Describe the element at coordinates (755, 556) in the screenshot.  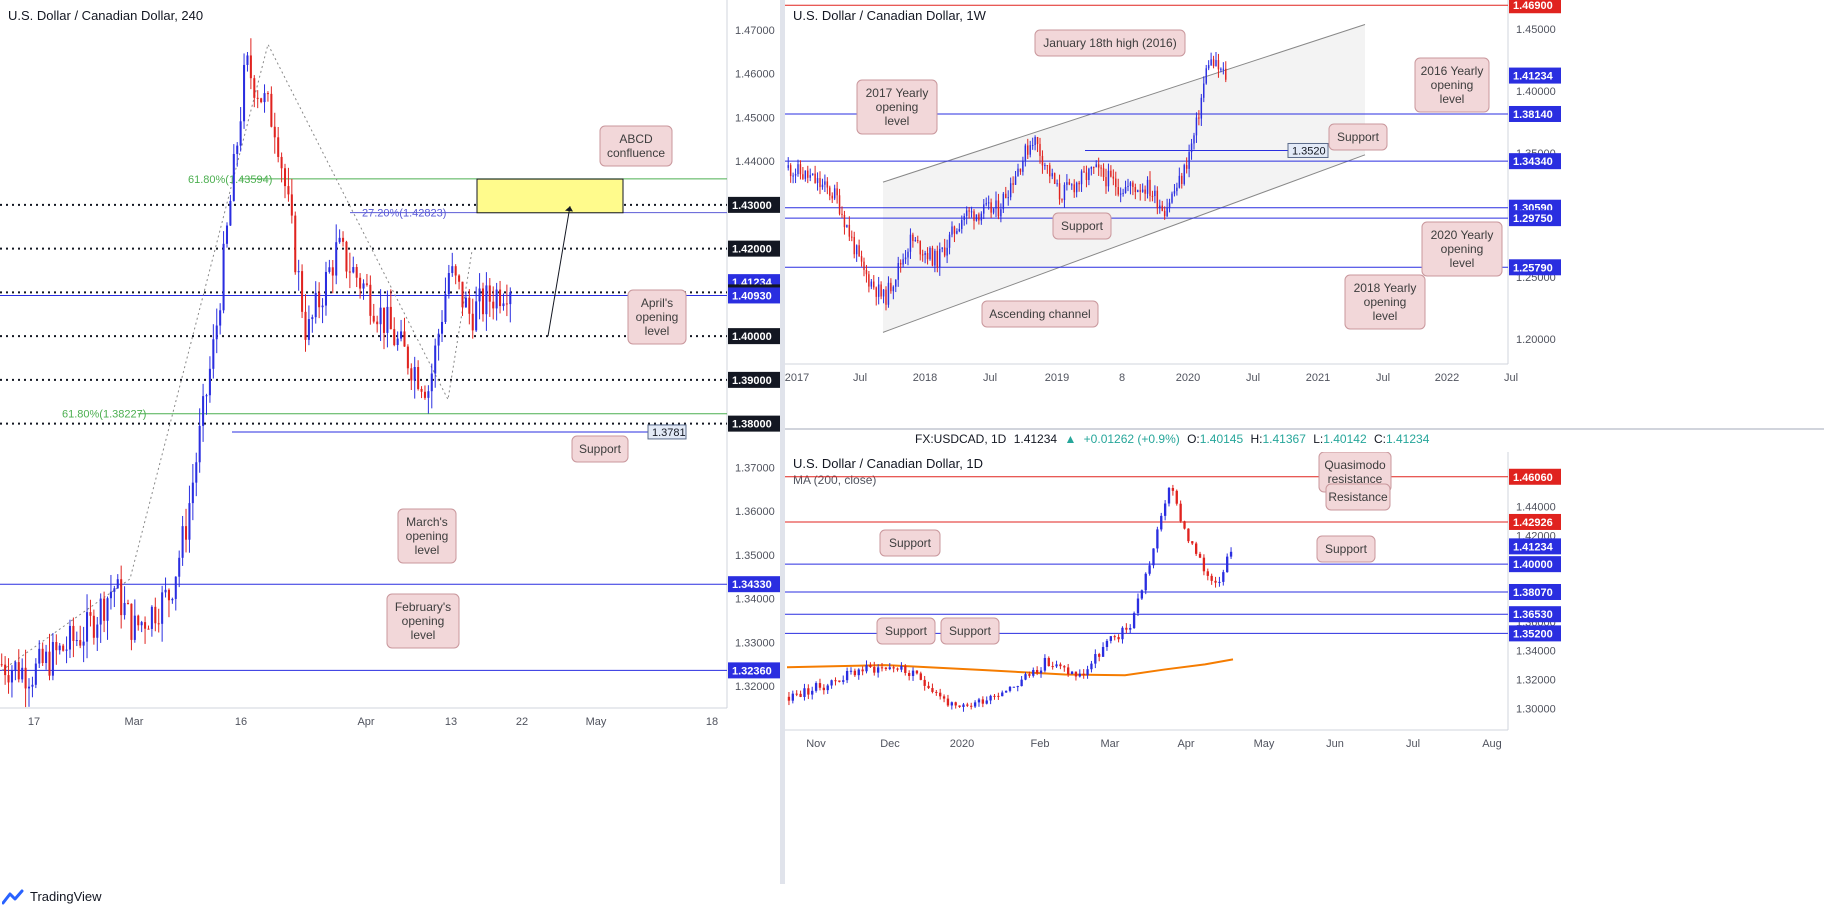
I see `h4-y-tick: 1.35000` at that location.